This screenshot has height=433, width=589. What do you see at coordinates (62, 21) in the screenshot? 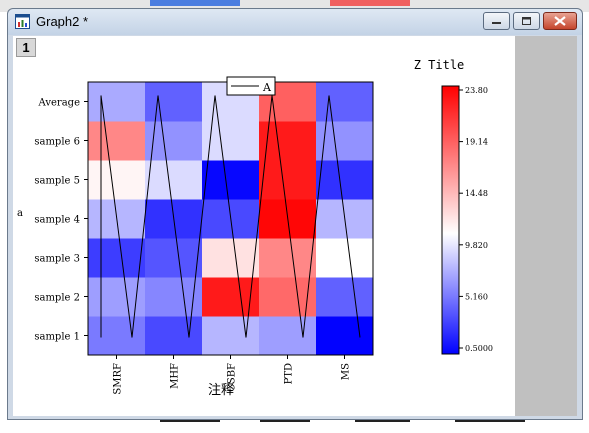
I see `window-title: Graph2 *` at bounding box center [62, 21].